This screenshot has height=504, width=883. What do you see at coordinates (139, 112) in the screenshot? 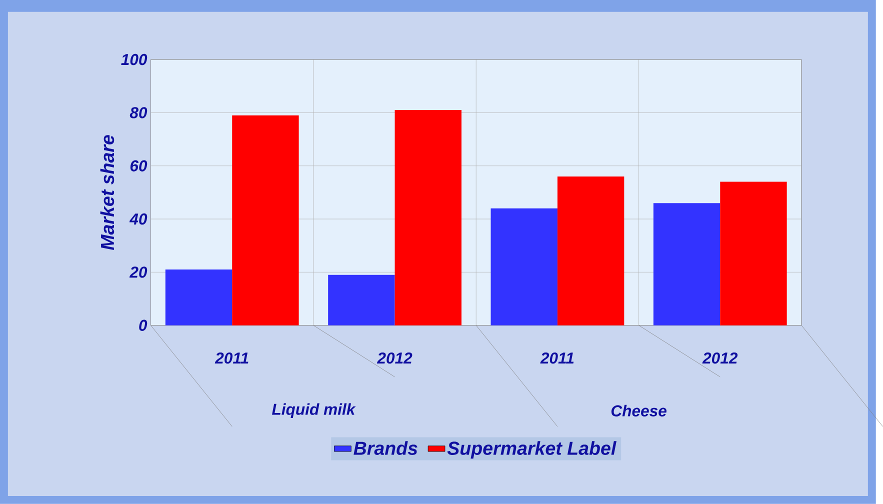
I see `y-tick-label: 80` at bounding box center [139, 112].